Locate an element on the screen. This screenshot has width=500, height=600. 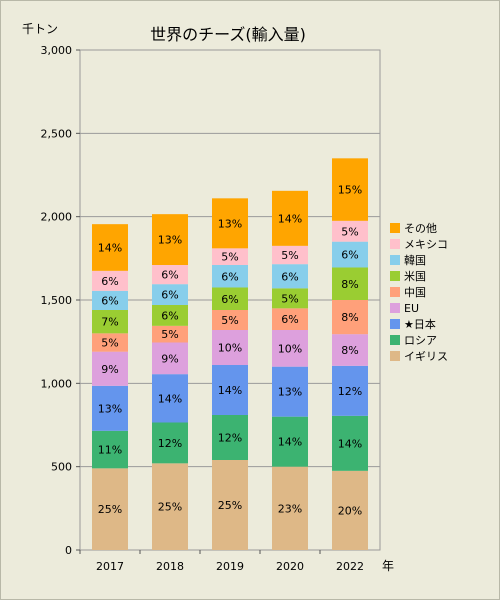
chart-title: 世界のチーズ(輸入量) is located at coordinates (228, 34).